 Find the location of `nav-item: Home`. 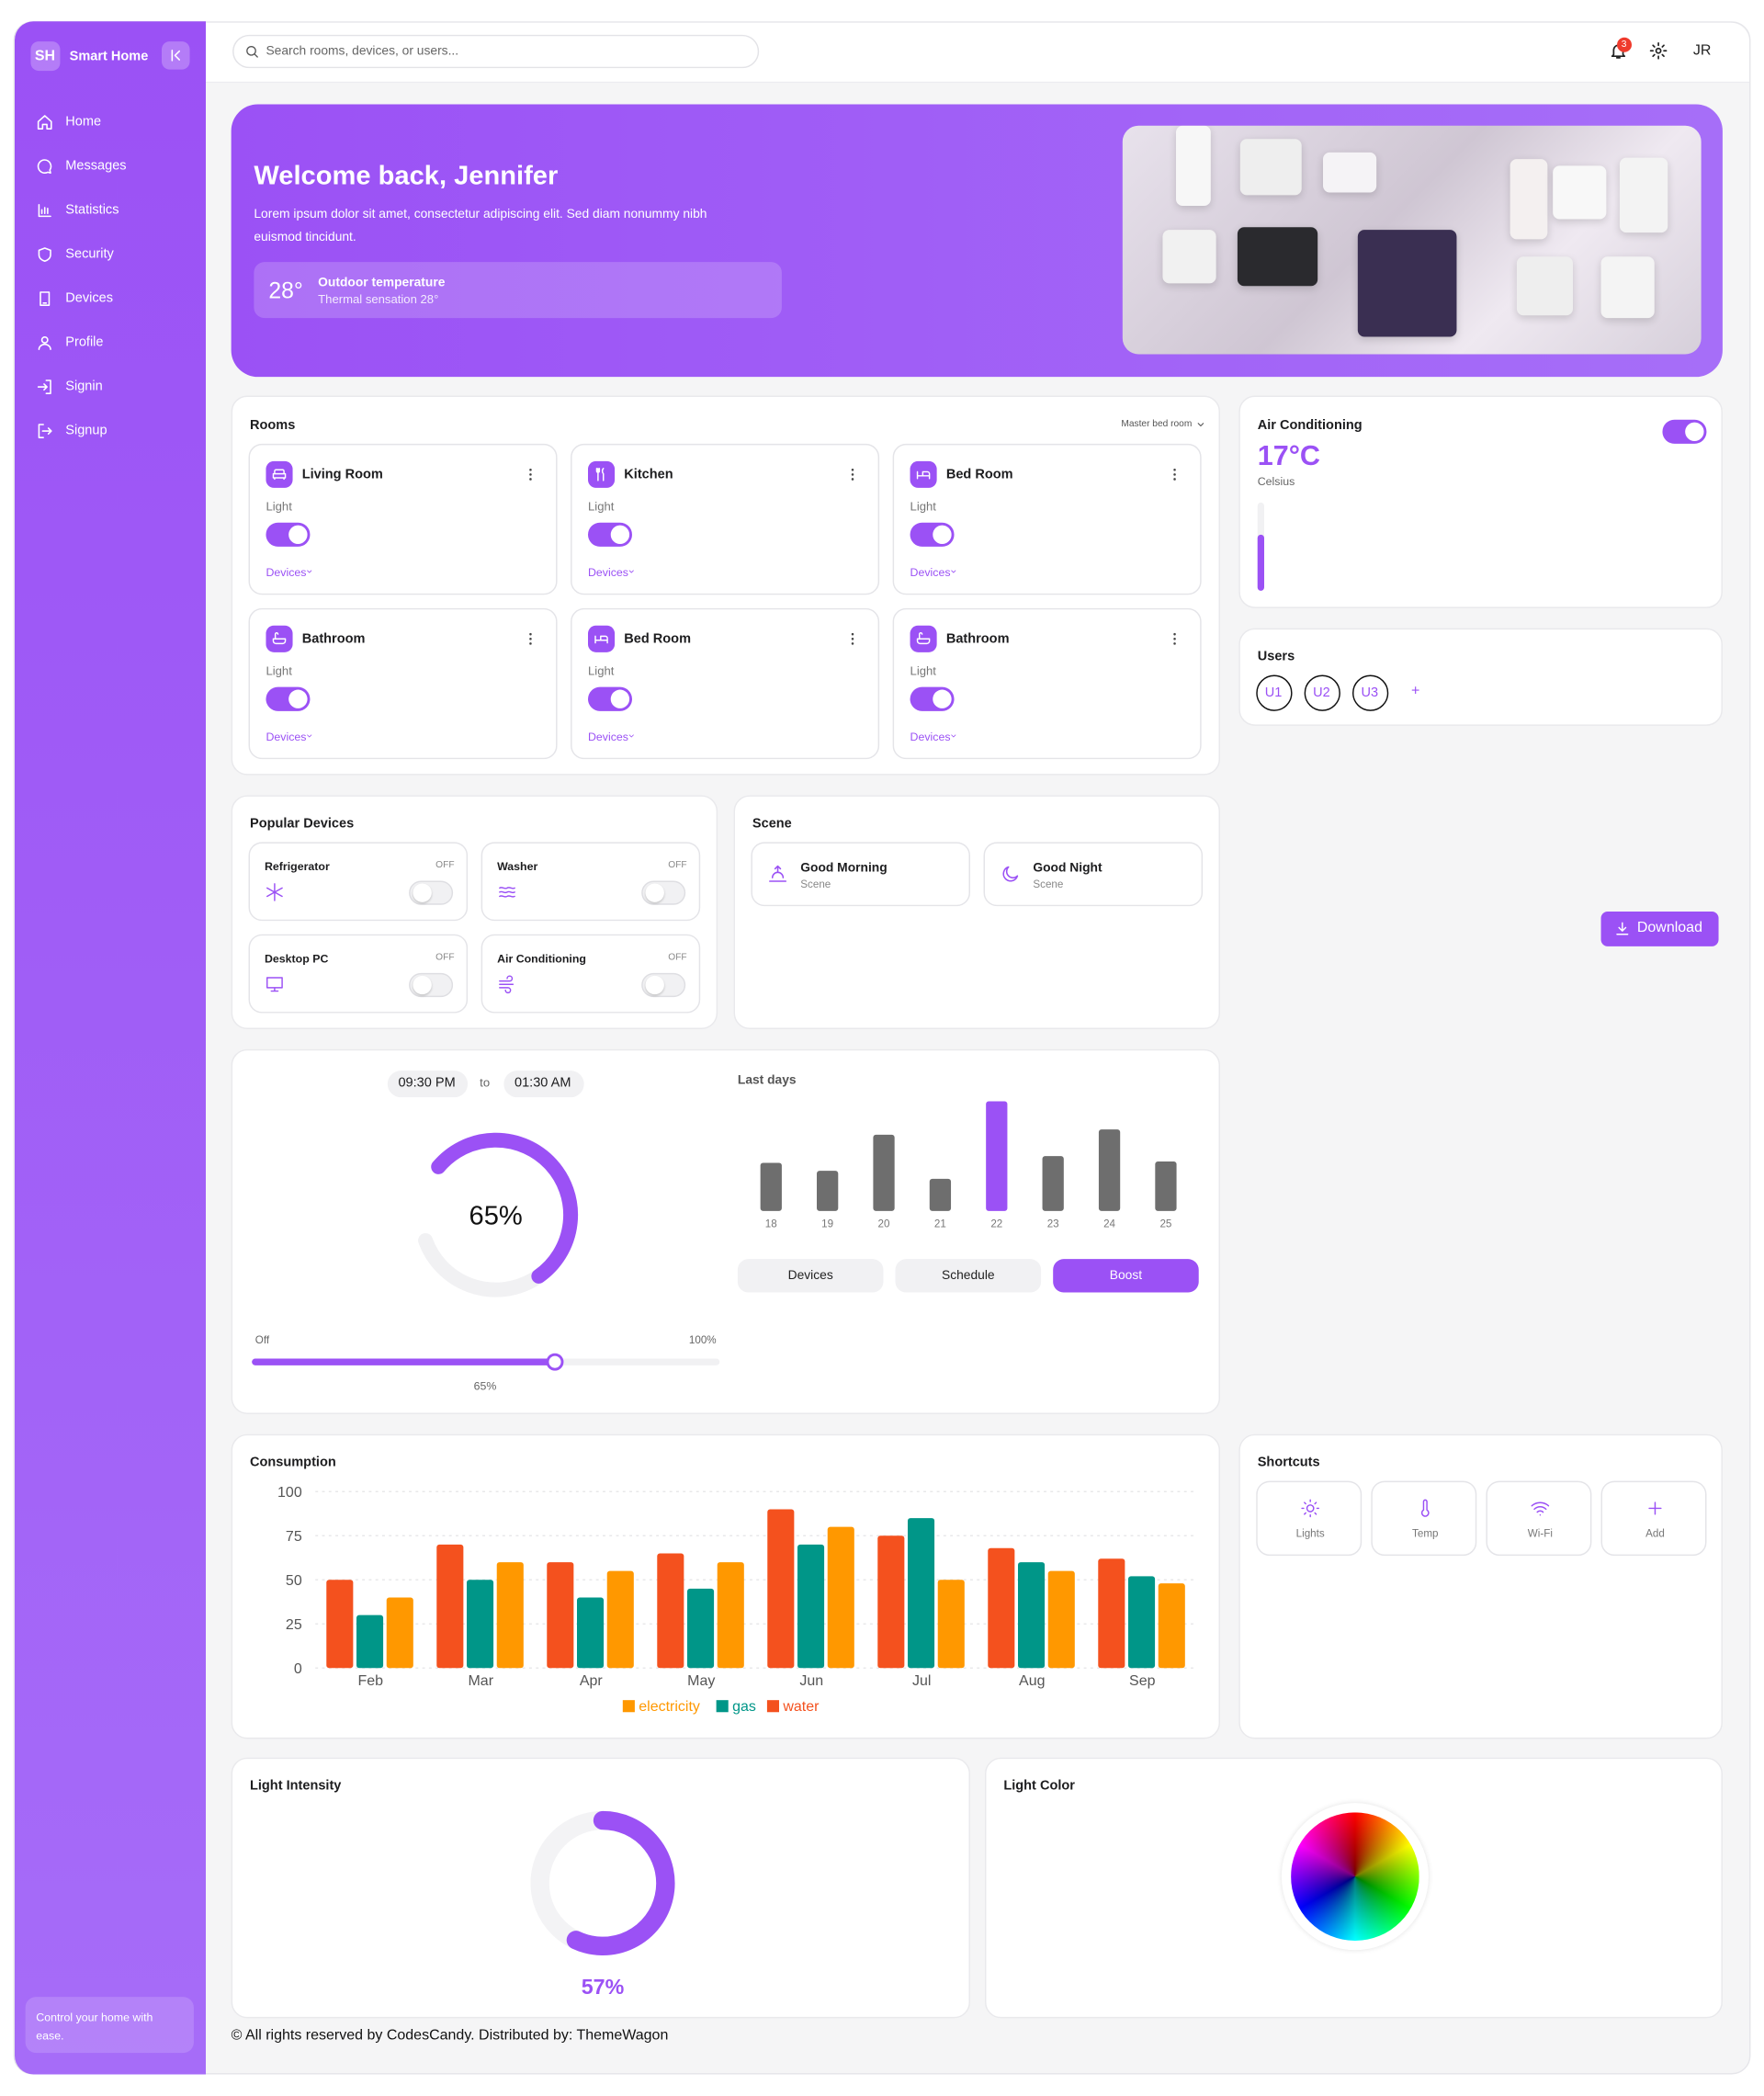

nav-item: Home is located at coordinates (108, 122).